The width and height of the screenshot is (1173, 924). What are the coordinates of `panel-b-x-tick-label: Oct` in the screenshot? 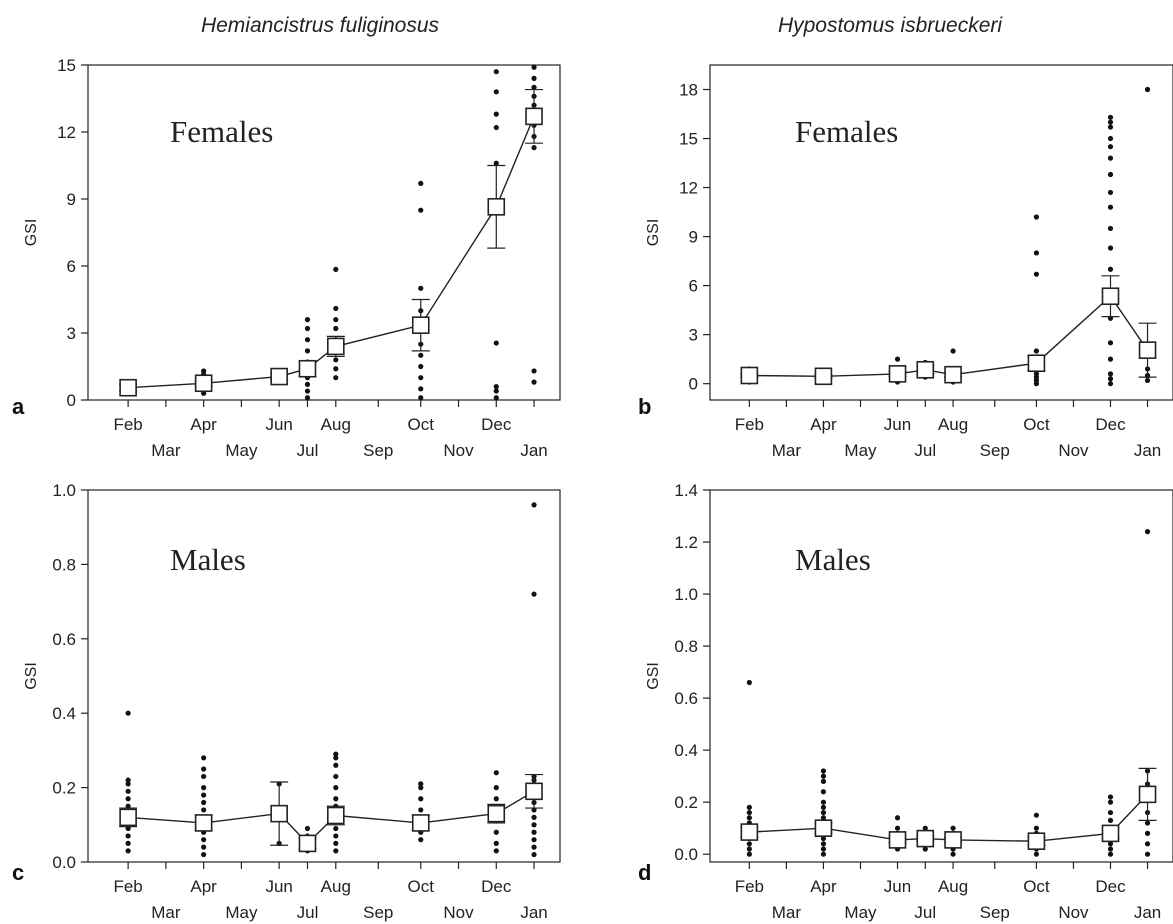 It's located at (1036, 424).